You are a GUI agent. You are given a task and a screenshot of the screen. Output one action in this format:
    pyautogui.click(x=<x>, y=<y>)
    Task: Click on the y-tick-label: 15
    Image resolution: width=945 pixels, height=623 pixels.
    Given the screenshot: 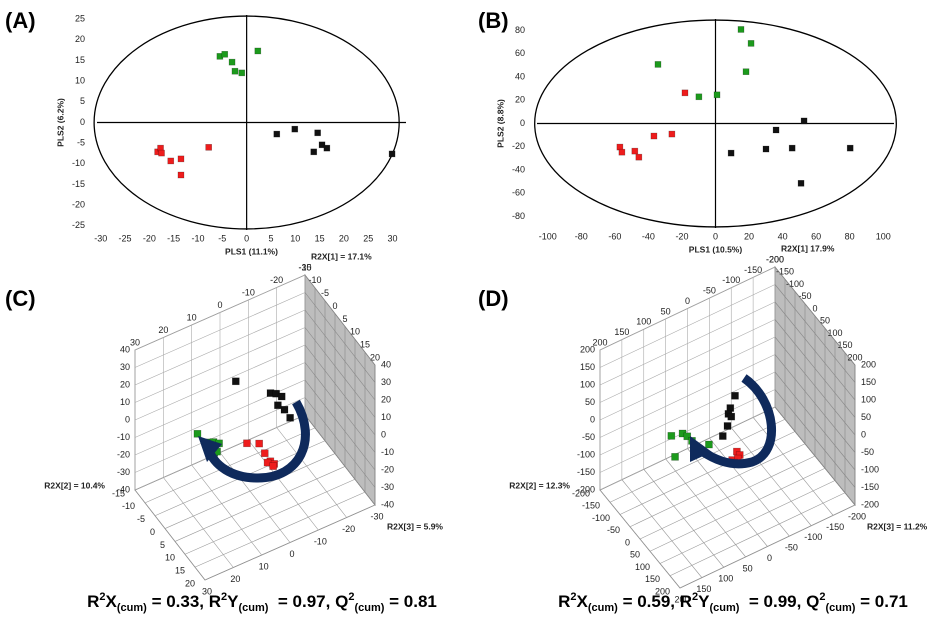 What is the action you would take?
    pyautogui.click(x=80, y=60)
    